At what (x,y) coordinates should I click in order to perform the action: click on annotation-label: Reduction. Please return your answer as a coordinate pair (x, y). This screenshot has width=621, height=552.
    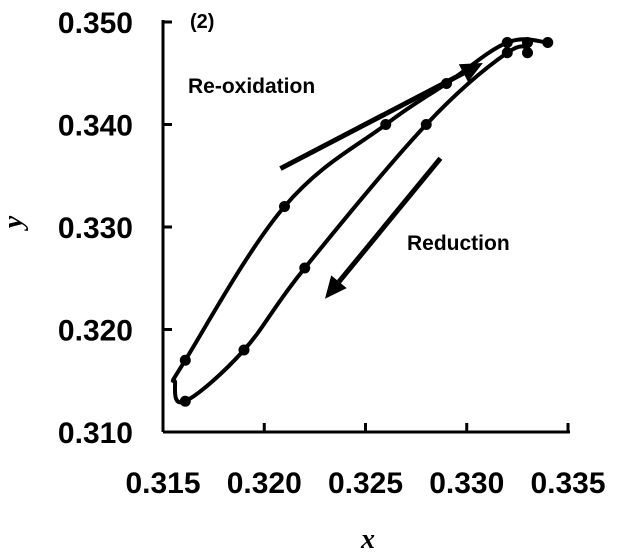
    Looking at the image, I should click on (458, 243).